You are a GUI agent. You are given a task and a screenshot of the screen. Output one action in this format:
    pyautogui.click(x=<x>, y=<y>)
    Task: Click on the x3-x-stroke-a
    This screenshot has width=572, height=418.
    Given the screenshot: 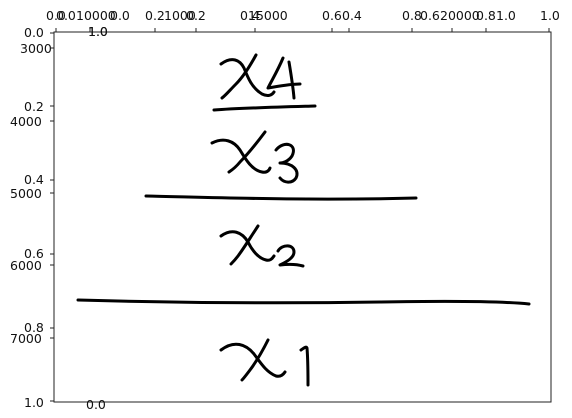 What is the action you would take?
    pyautogui.click(x=241, y=156)
    